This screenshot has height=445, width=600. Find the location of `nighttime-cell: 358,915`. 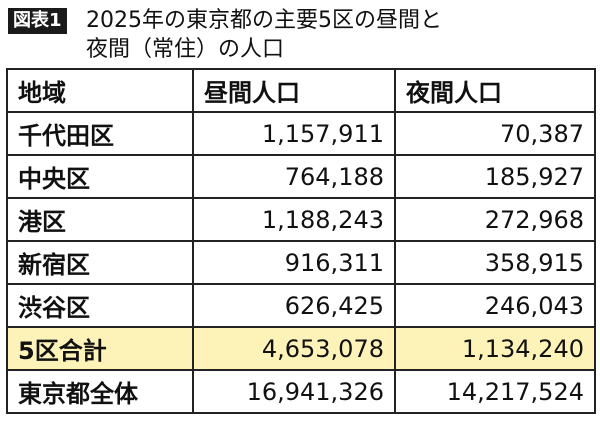

nighttime-cell: 358,915 is located at coordinates (495, 262).